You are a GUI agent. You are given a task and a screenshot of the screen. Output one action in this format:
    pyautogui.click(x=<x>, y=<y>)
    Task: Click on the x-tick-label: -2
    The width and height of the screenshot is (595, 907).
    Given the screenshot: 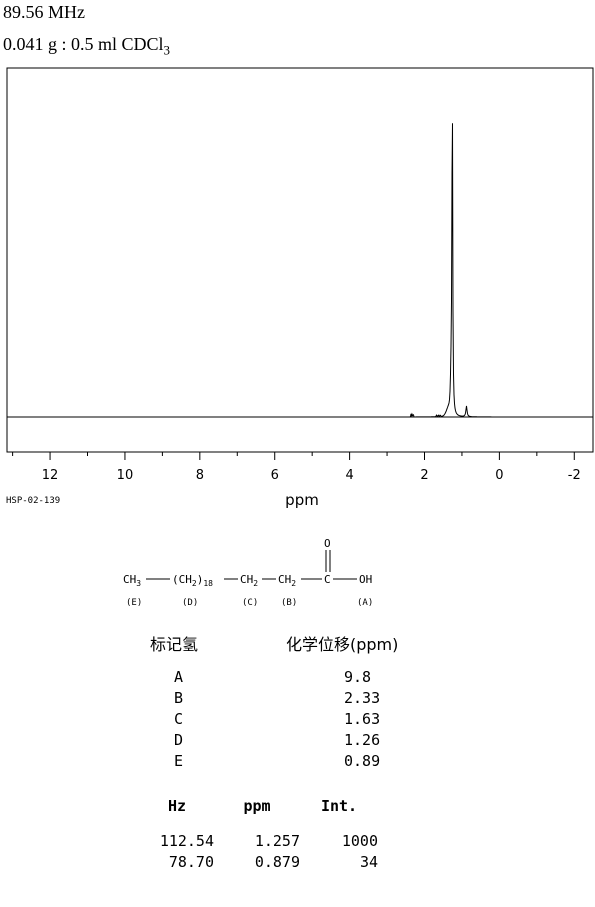 What is the action you would take?
    pyautogui.click(x=574, y=475)
    